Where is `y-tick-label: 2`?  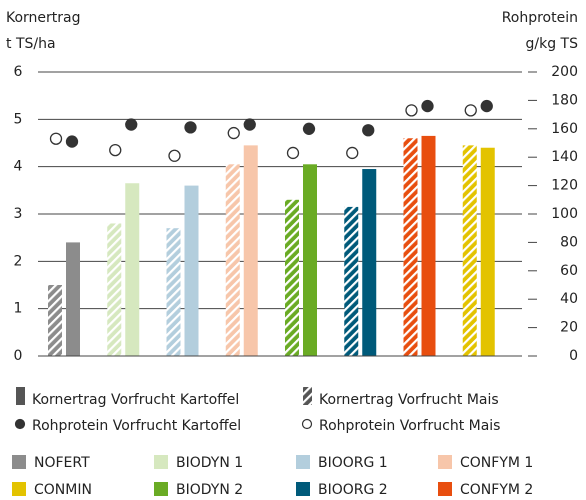
y-tick-label: 2 is located at coordinates (18, 261).